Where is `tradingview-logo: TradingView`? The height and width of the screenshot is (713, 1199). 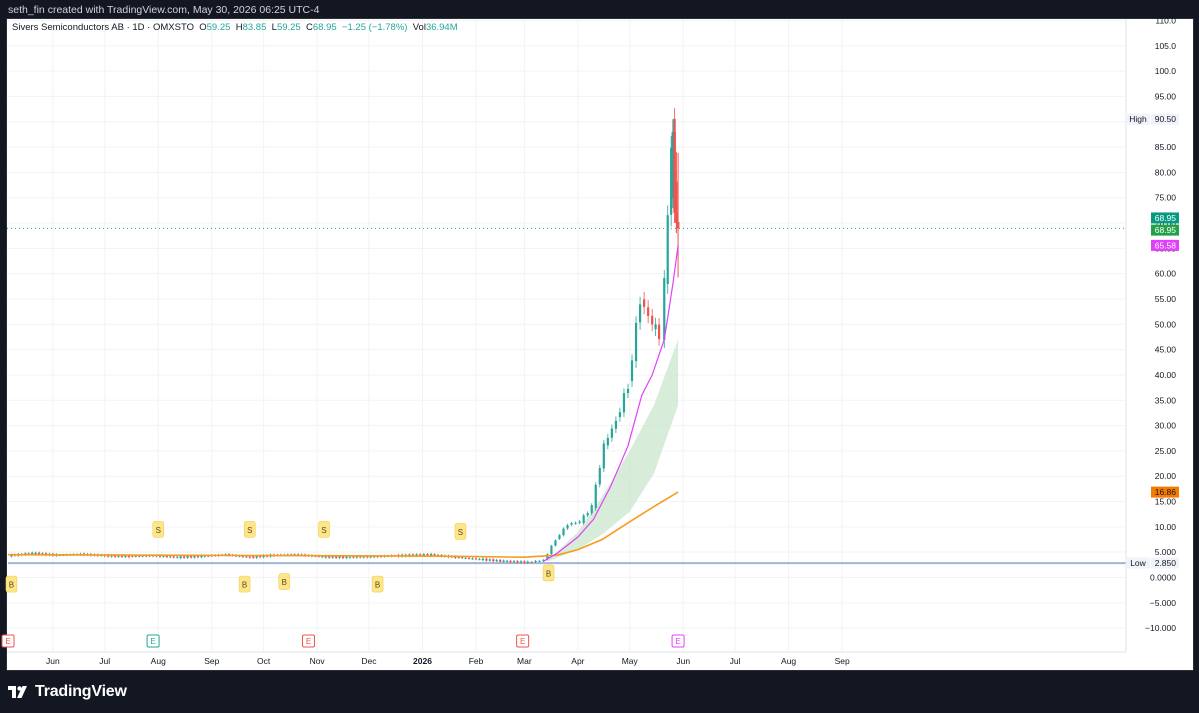
tradingview-logo: TradingView is located at coordinates (67, 692).